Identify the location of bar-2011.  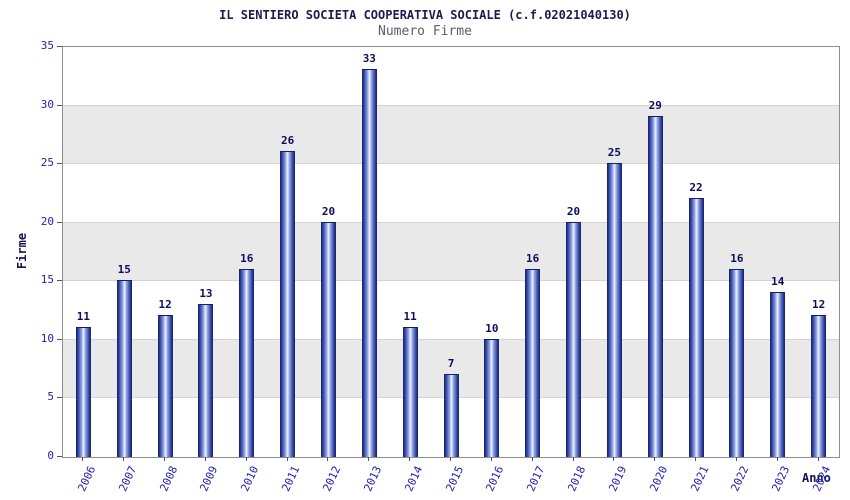
(288, 304).